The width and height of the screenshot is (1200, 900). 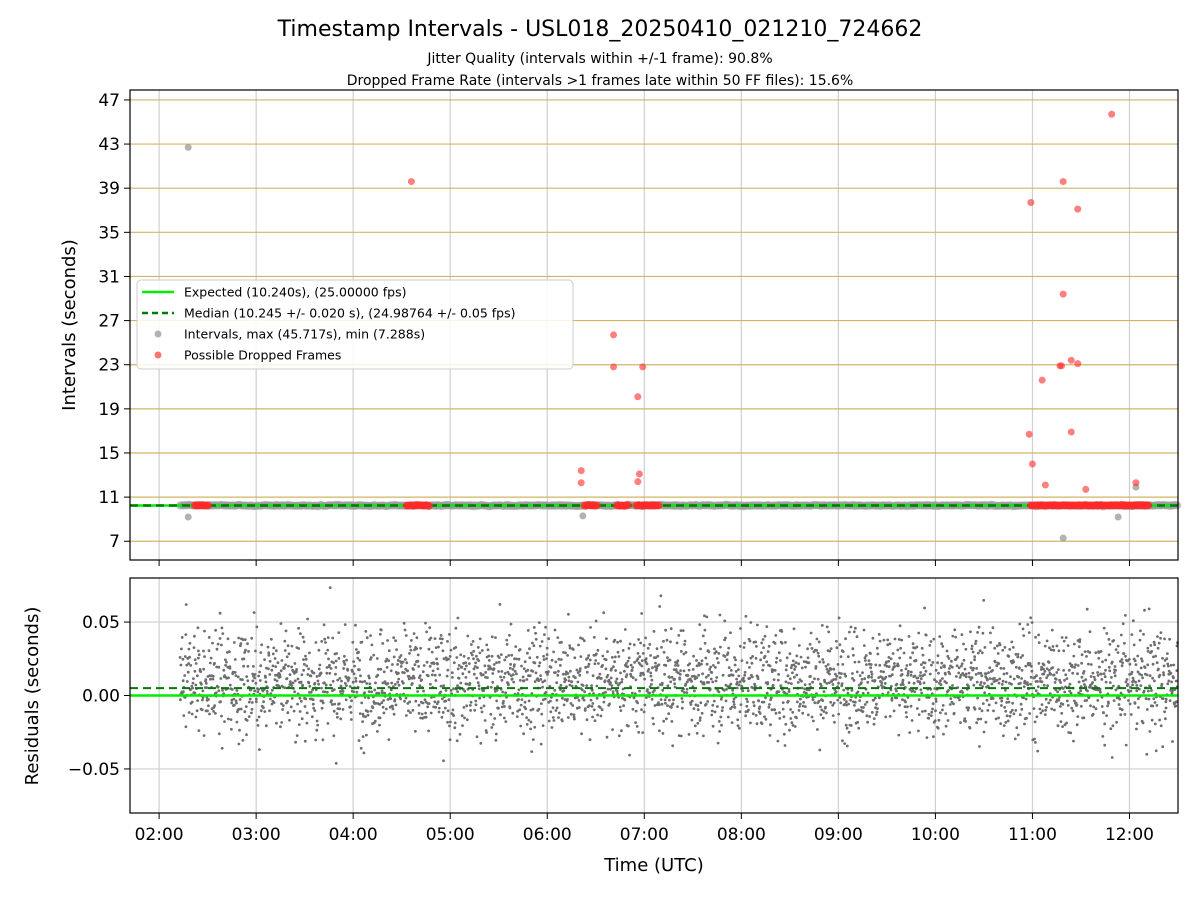 I want to click on x-tick-label: 07:00, so click(x=644, y=835).